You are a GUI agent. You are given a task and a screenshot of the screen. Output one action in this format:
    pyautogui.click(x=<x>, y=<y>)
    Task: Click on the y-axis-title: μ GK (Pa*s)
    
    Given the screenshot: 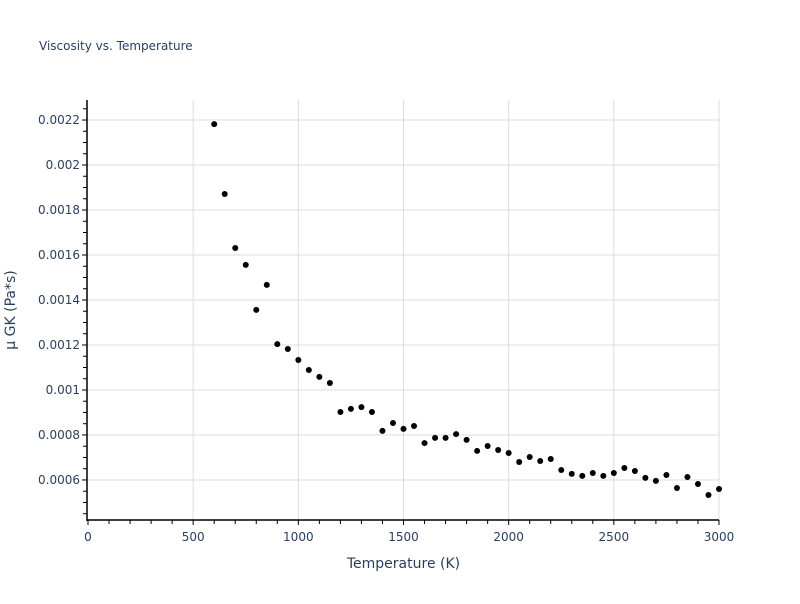 What is the action you would take?
    pyautogui.click(x=11, y=309)
    